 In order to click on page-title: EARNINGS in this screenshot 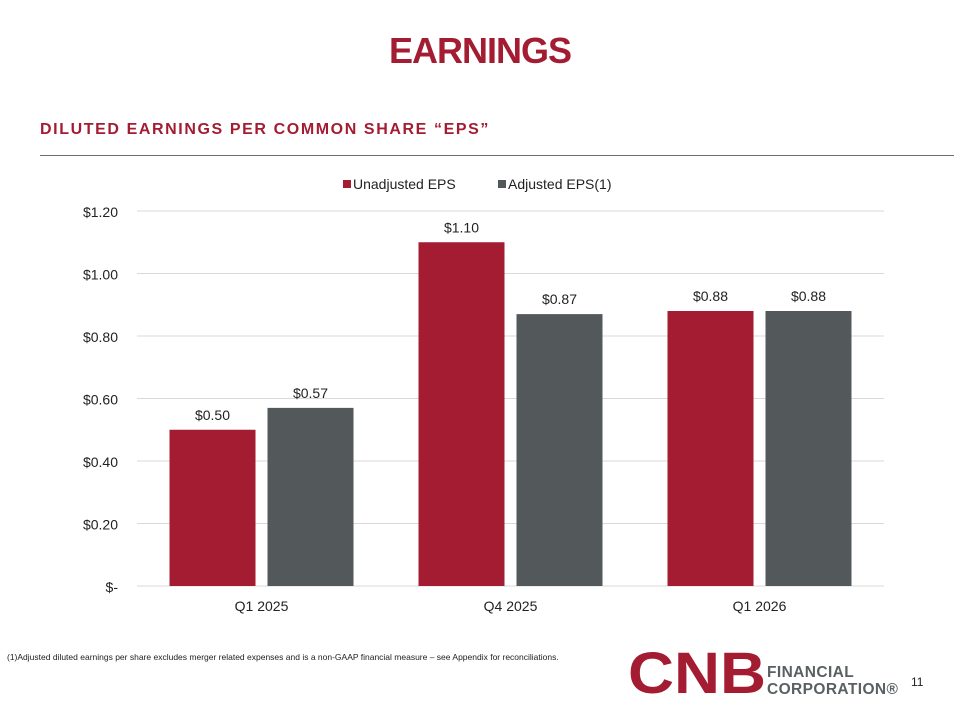, I will do `click(480, 50)`.